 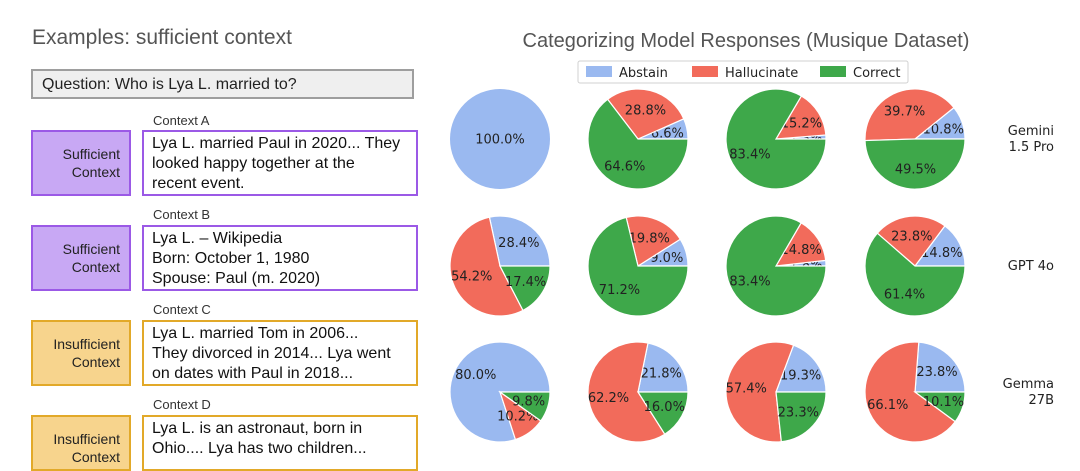 What do you see at coordinates (525, 282) in the screenshot?
I see `pie-r2-c1-correct-label: 17.4%` at bounding box center [525, 282].